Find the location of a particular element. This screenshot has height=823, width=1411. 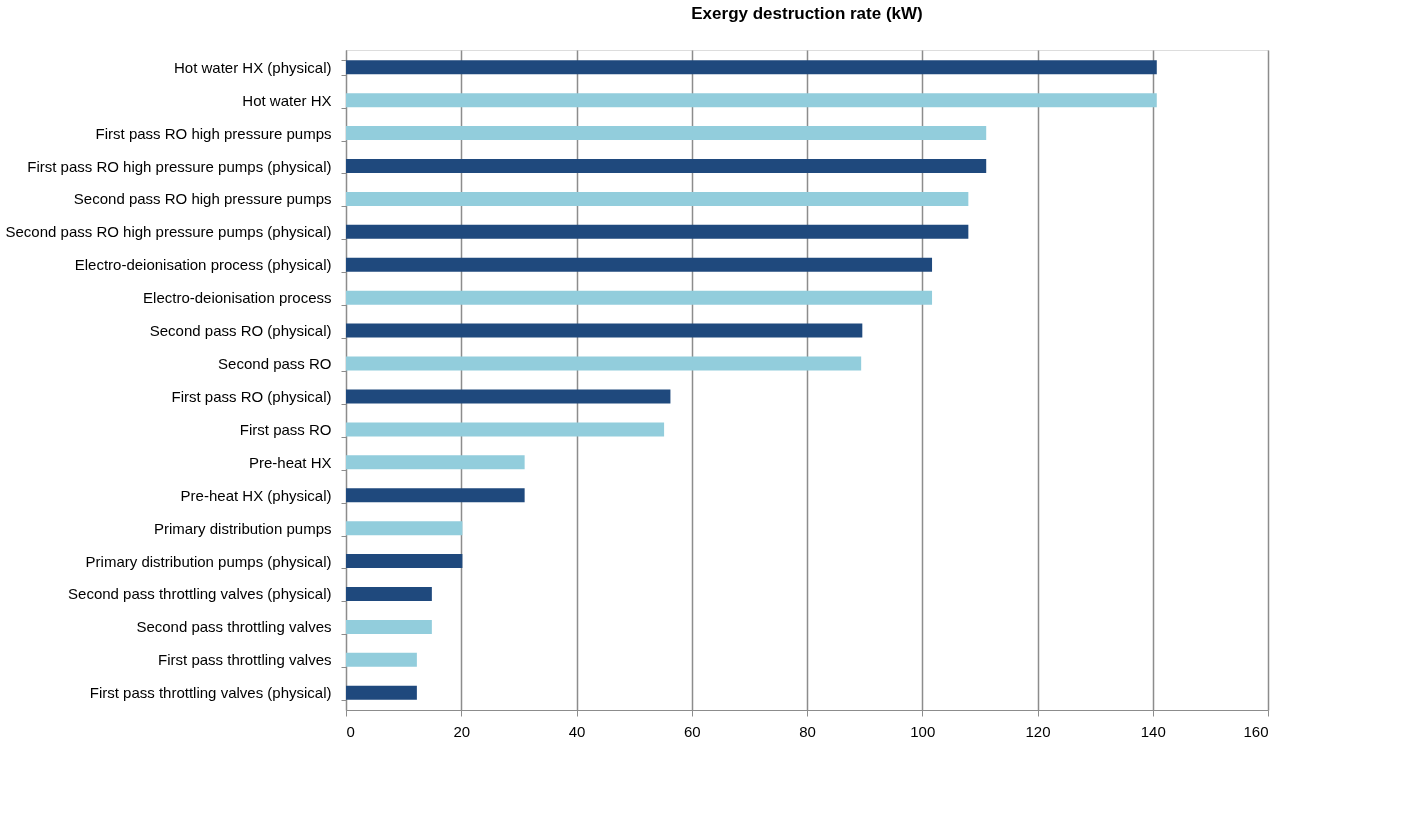

x-tick-label: 0 is located at coordinates (350, 731).